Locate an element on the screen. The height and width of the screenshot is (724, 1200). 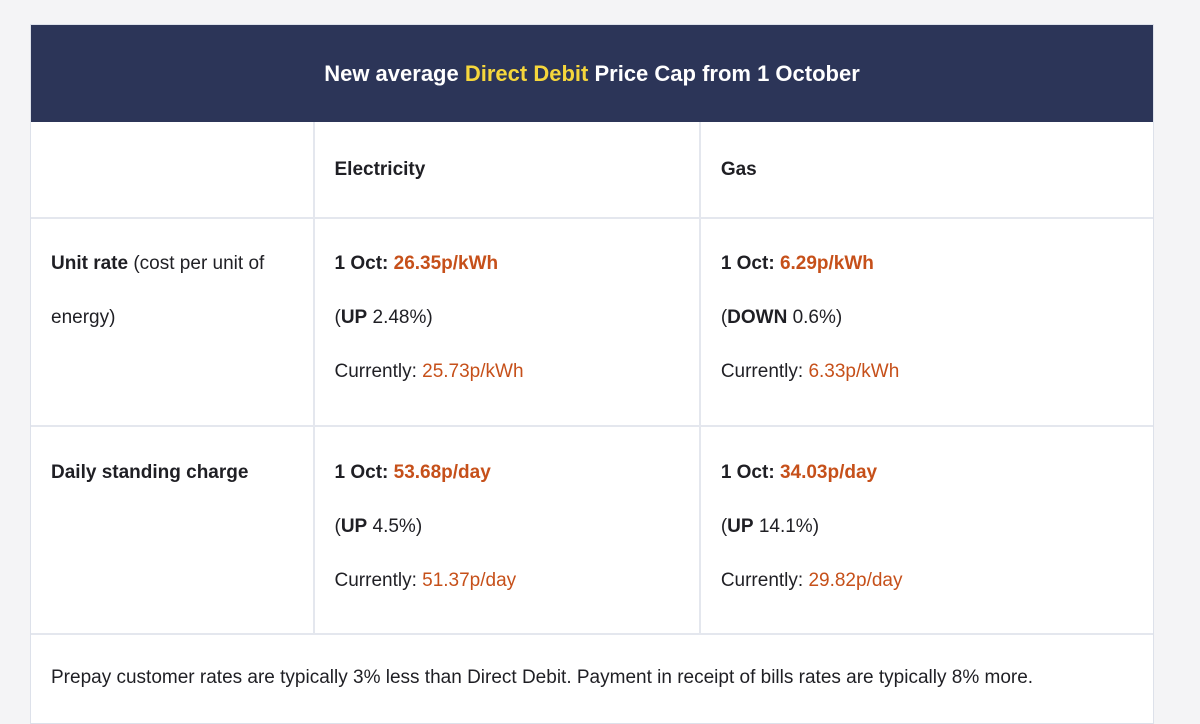
current-value: 29.82p/day is located at coordinates (855, 580).